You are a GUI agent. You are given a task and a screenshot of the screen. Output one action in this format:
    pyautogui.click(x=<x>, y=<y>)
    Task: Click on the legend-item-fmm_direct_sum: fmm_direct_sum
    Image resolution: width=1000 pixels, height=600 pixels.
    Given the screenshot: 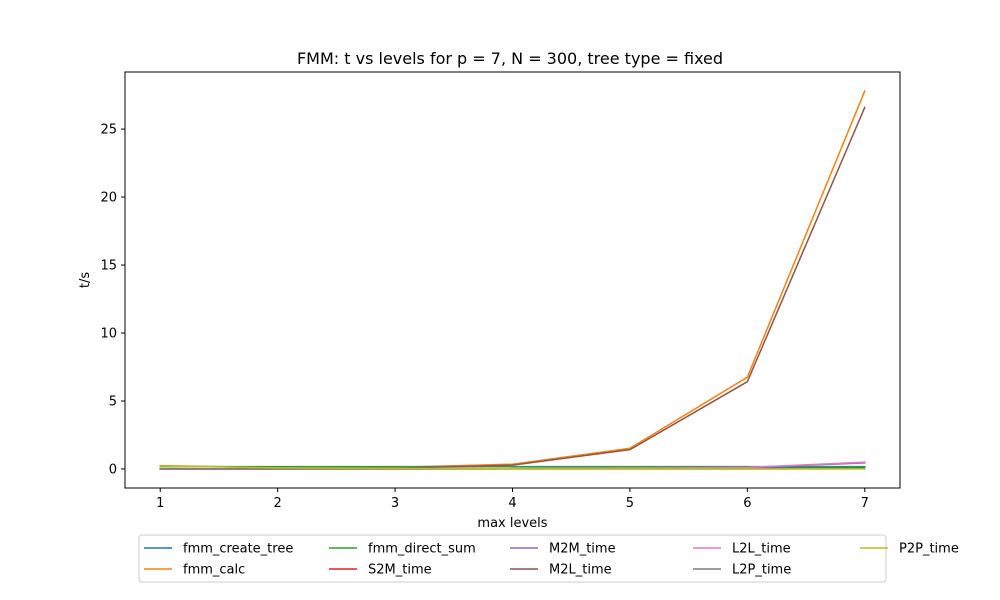 What is the action you would take?
    pyautogui.click(x=402, y=549)
    